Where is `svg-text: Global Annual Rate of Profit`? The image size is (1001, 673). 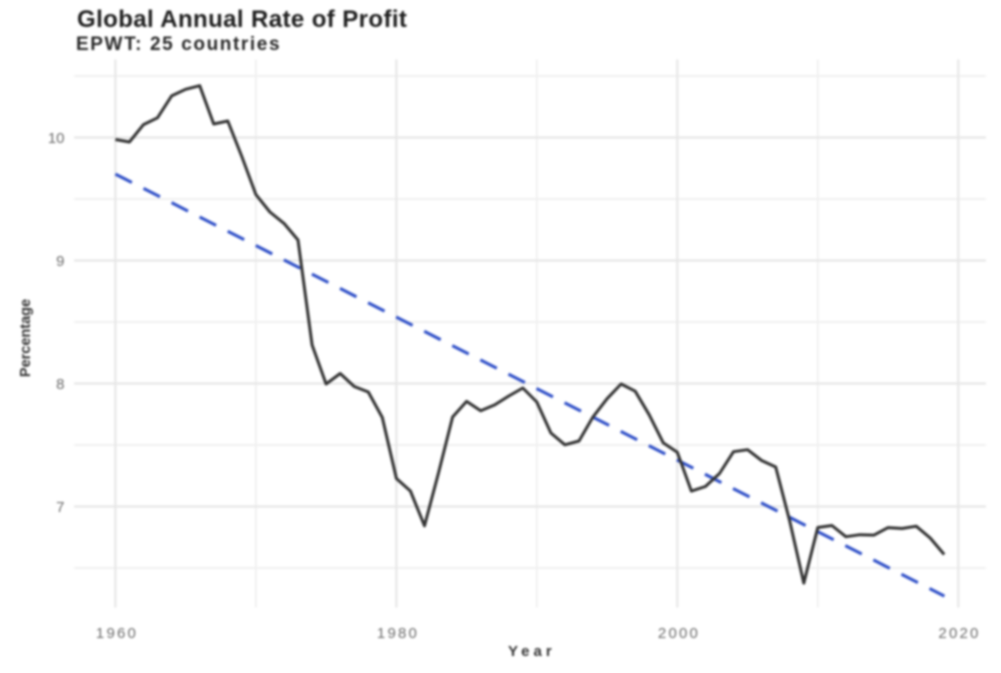 svg-text: Global Annual Rate of Profit is located at coordinates (242, 19).